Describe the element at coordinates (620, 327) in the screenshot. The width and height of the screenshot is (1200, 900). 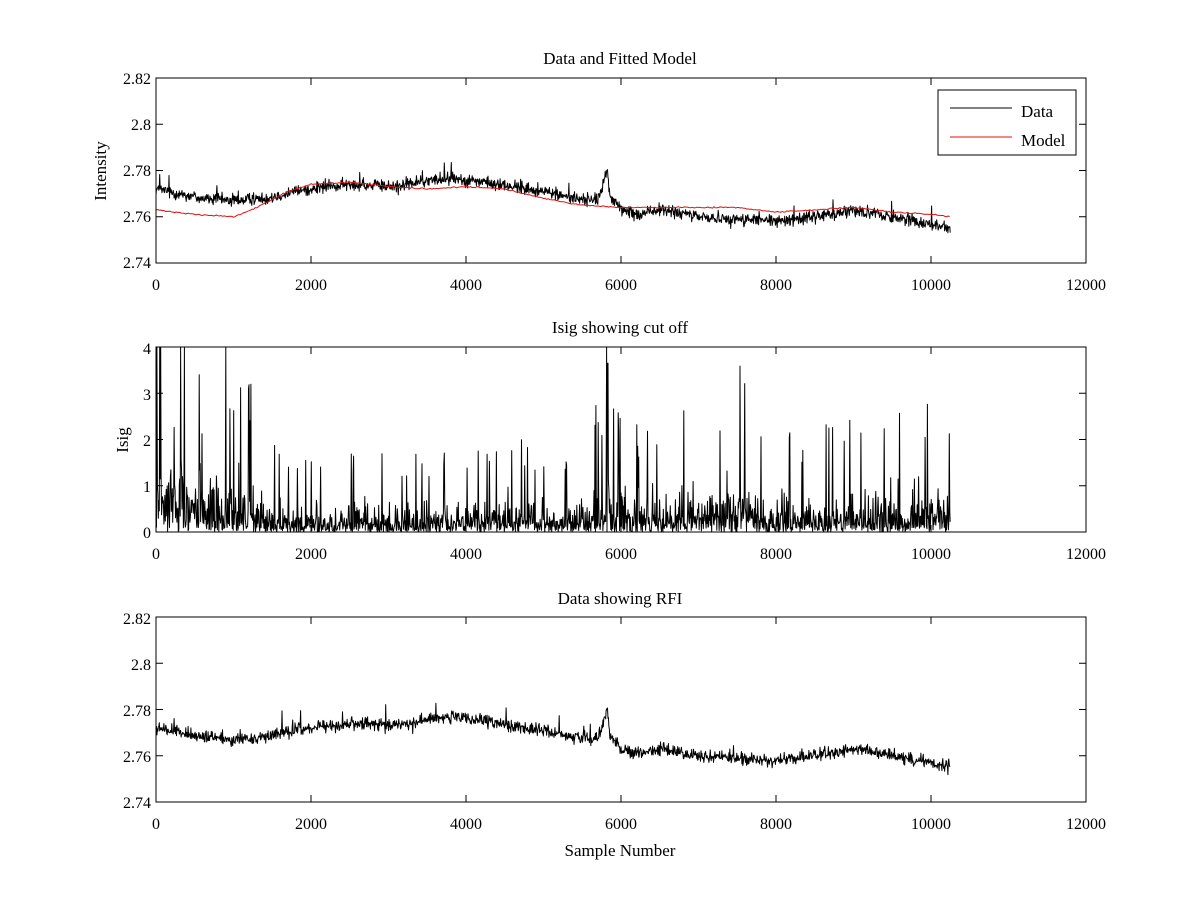
I see `subplot-title: Isig showing cut off` at that location.